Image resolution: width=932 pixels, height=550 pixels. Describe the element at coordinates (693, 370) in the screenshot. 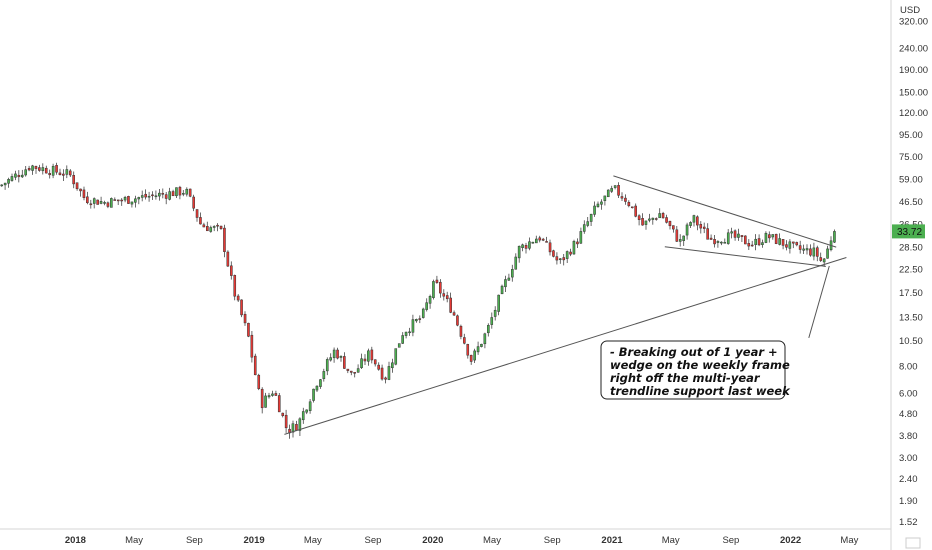

I see `callout-box` at that location.